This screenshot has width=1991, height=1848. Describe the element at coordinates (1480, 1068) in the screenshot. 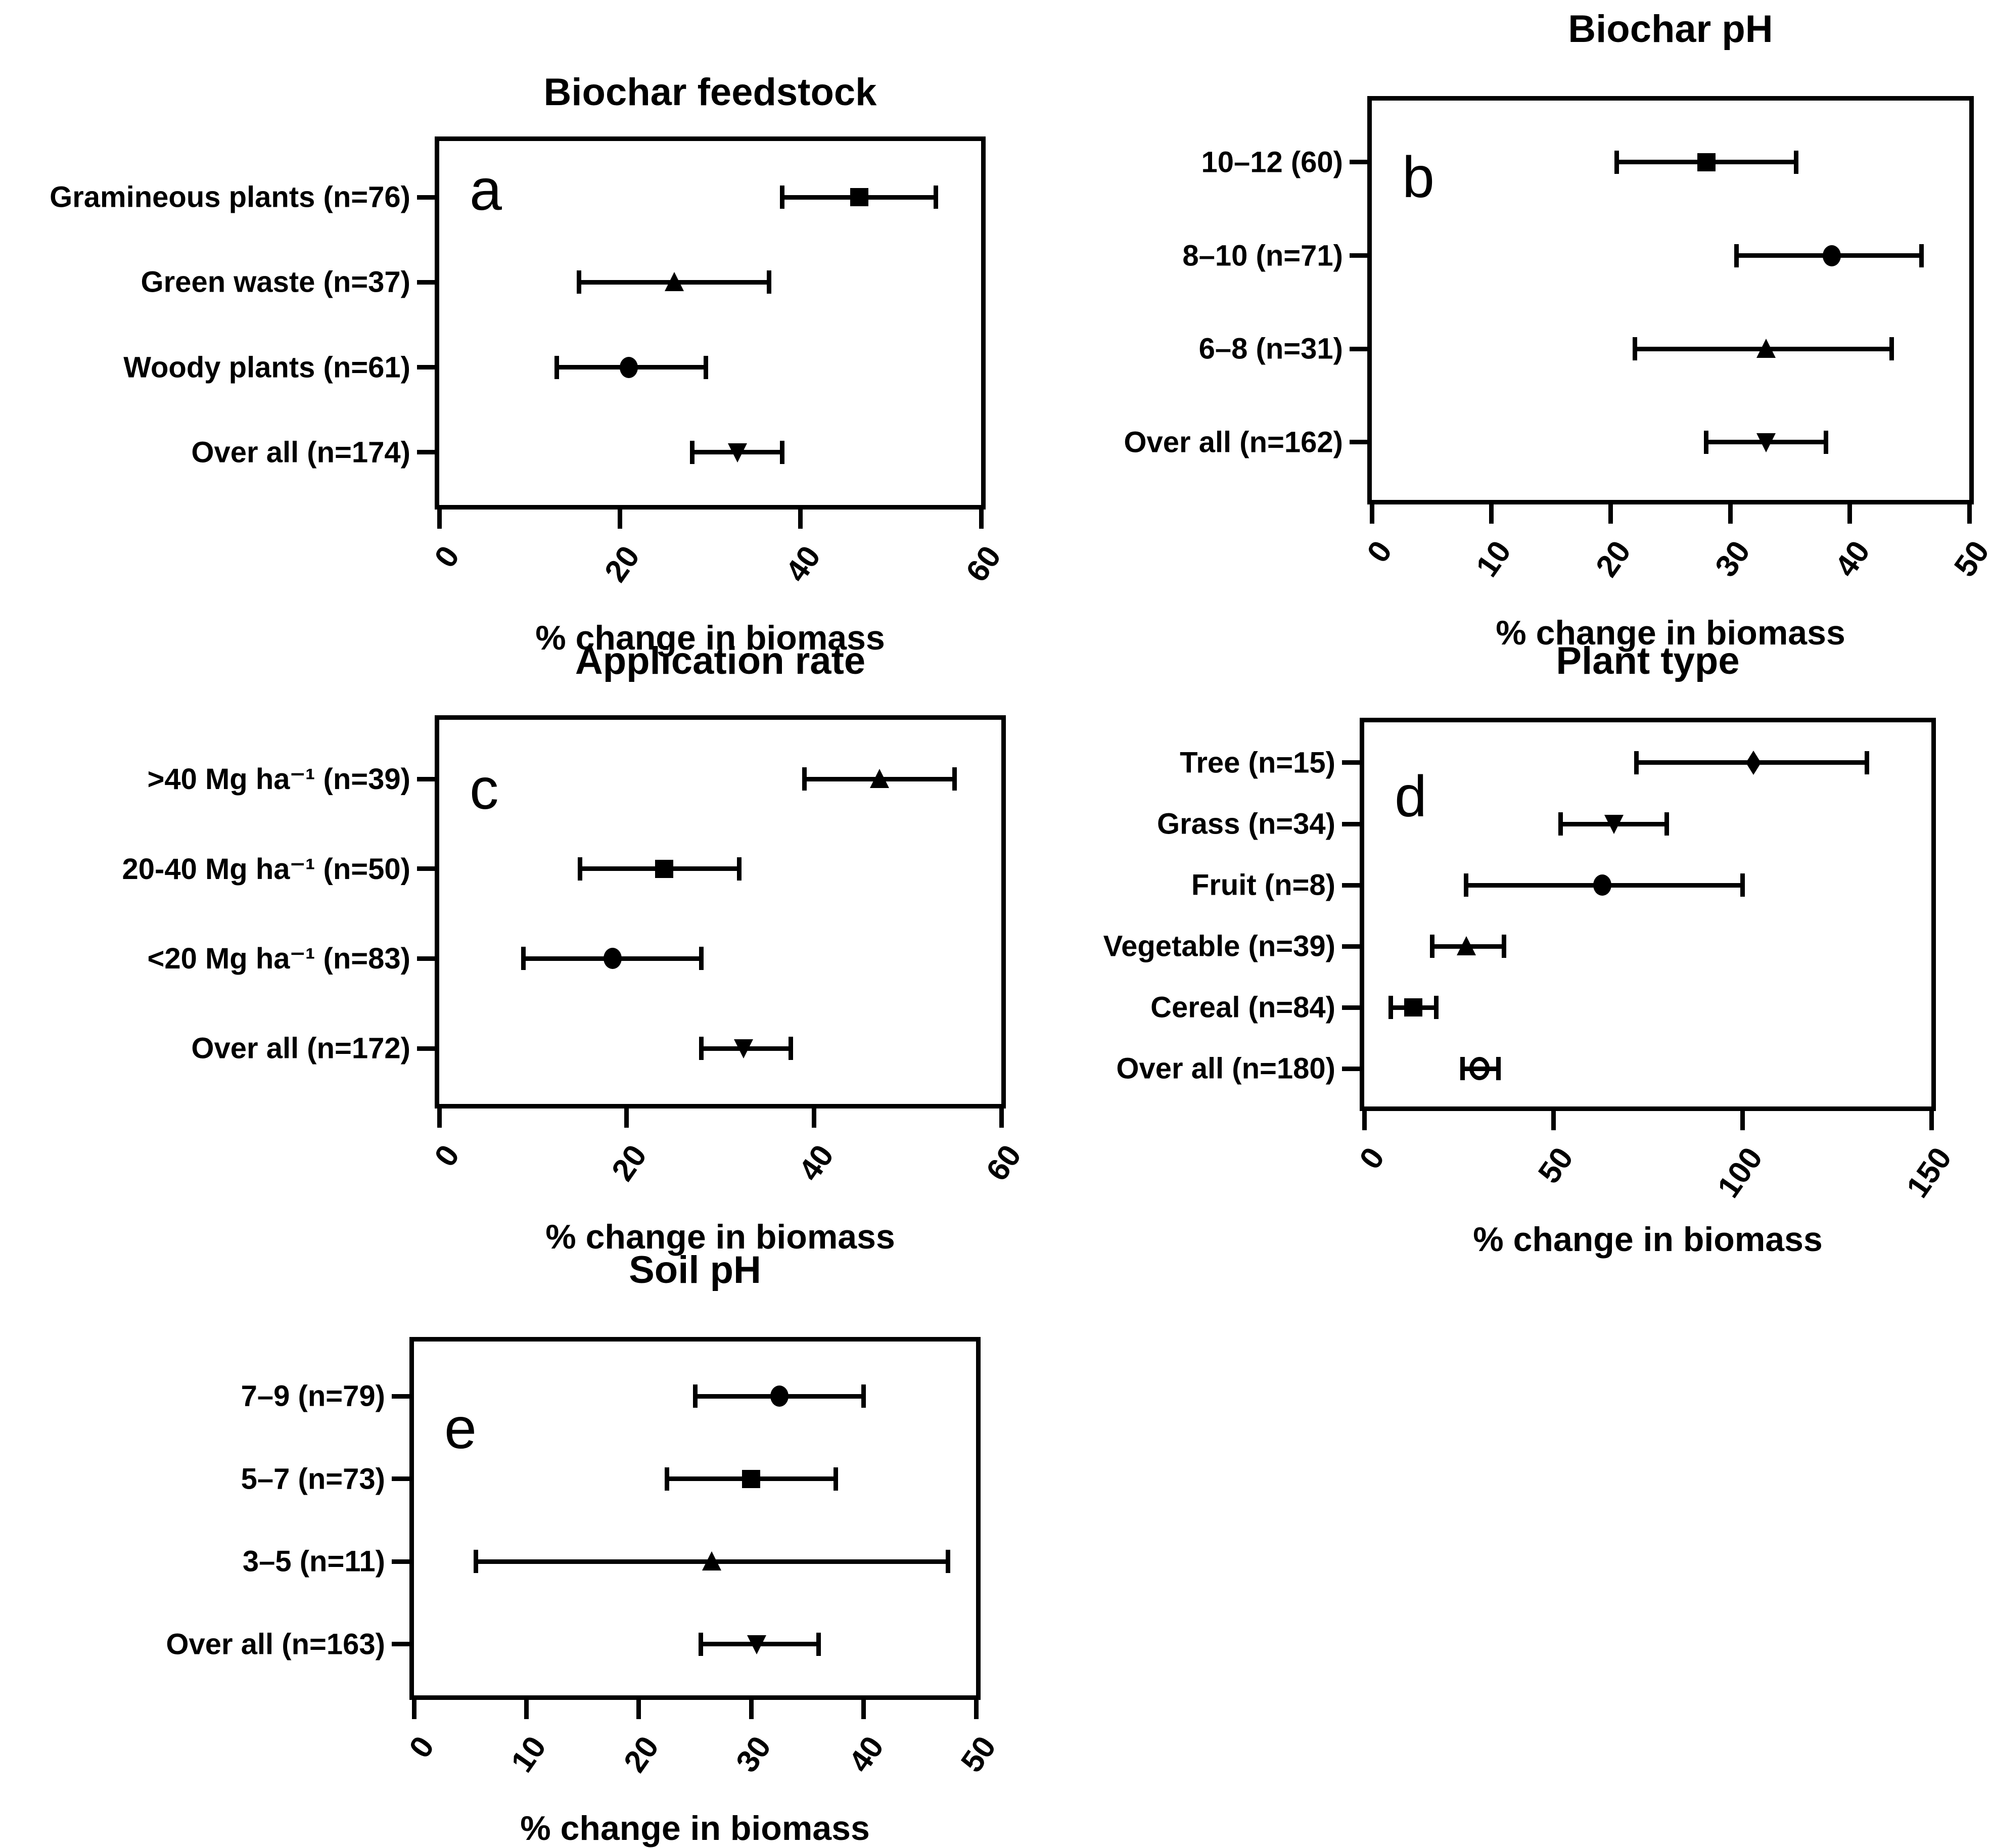

I see `error-bar` at that location.